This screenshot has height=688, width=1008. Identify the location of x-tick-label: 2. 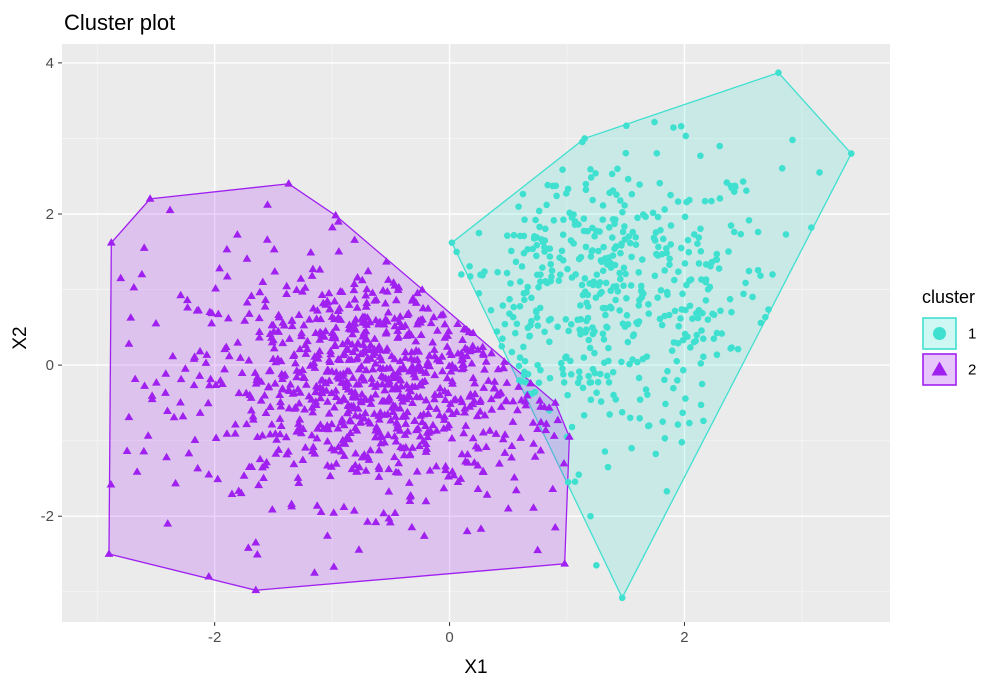
(684, 637).